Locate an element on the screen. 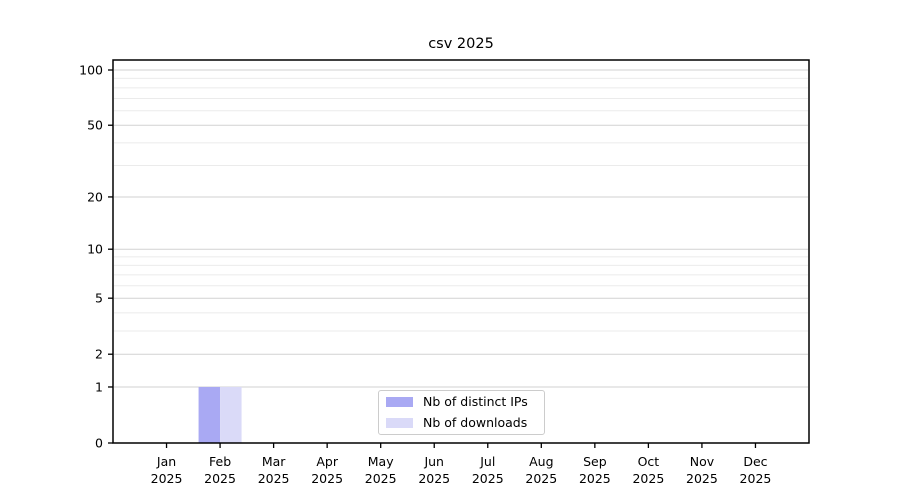 The width and height of the screenshot is (900, 500). legend-label-distinct-ips: Nb of distinct IPs is located at coordinates (475, 401).